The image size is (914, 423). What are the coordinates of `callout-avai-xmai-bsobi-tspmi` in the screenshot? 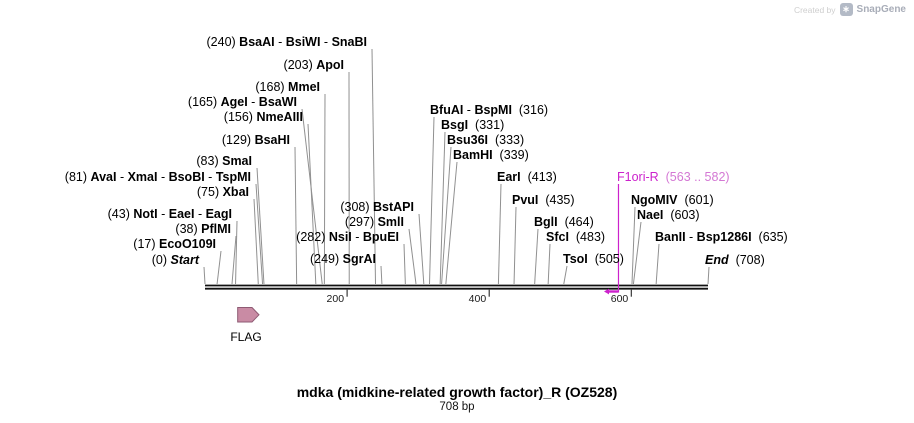 It's located at (259, 234).